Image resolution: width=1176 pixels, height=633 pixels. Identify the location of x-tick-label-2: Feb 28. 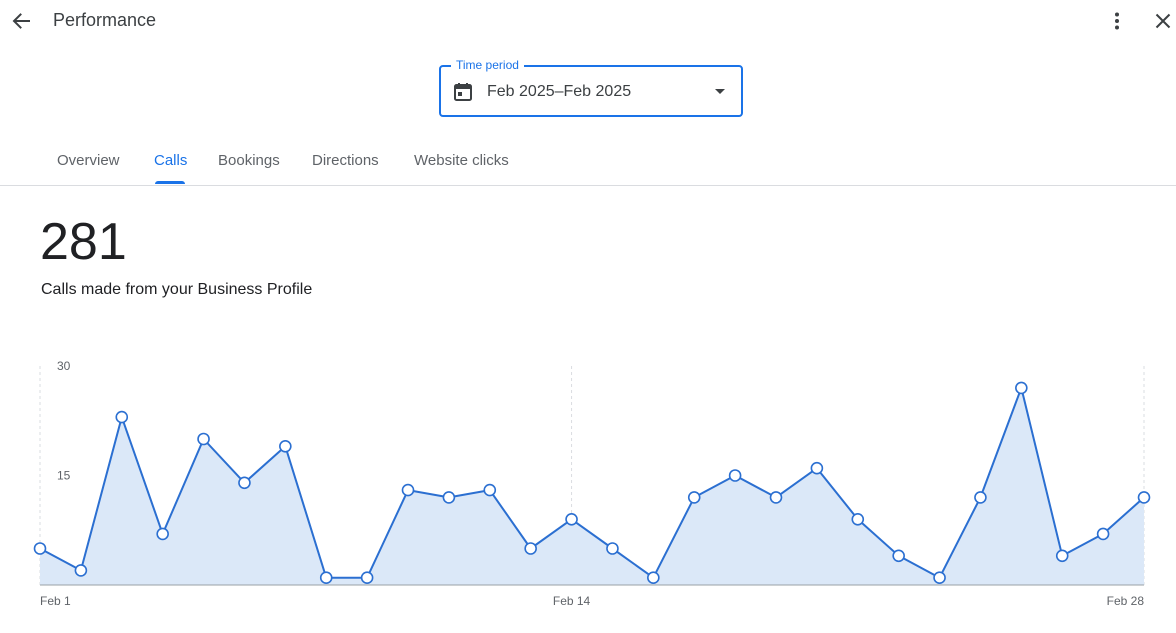
(1126, 601).